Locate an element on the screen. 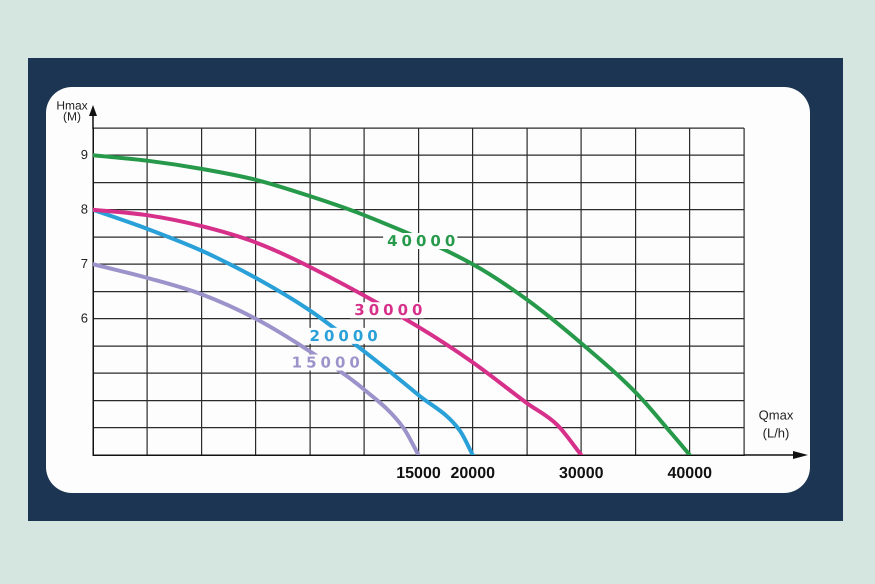 The width and height of the screenshot is (875, 584). series-label: 15000 is located at coordinates (328, 362).